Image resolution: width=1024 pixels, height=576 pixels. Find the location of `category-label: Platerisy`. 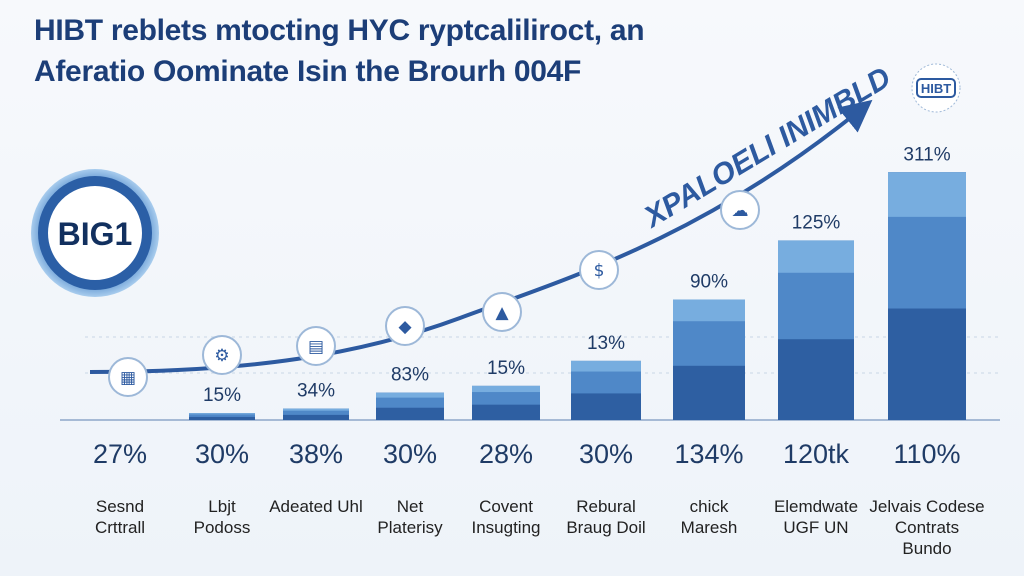

category-label: Platerisy is located at coordinates (410, 527).